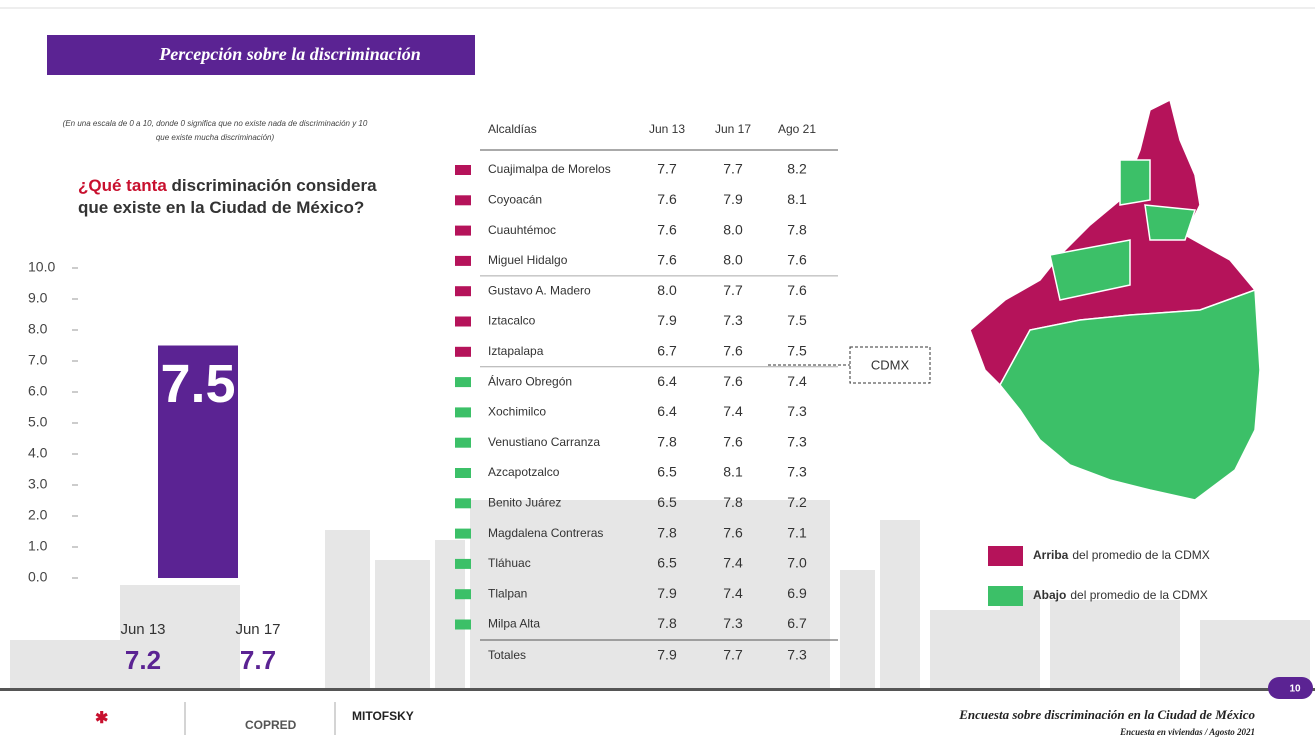 This screenshot has width=1315, height=749. I want to click on legend-swatch, so click(1005, 596).